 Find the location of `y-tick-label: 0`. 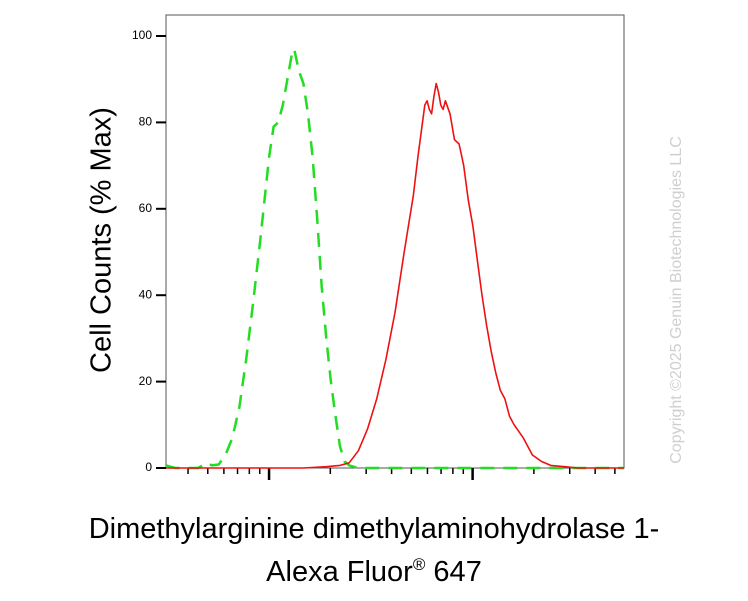

y-tick-label: 0 is located at coordinates (148, 467).